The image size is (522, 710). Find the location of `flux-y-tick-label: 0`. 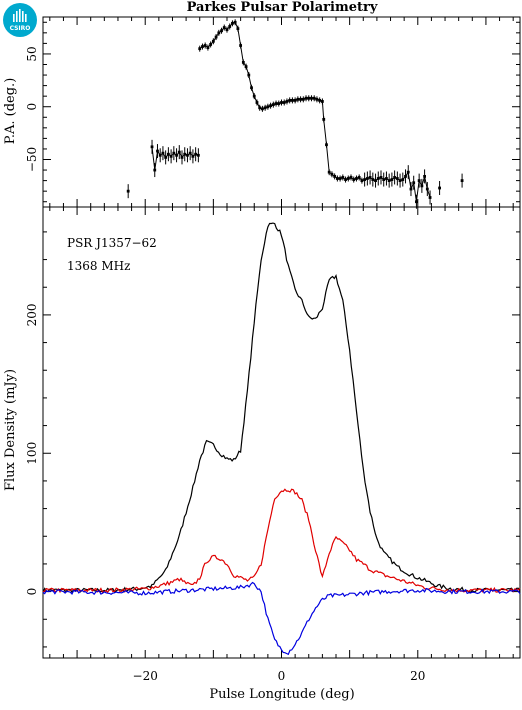

flux-y-tick-label: 0 is located at coordinates (32, 592).